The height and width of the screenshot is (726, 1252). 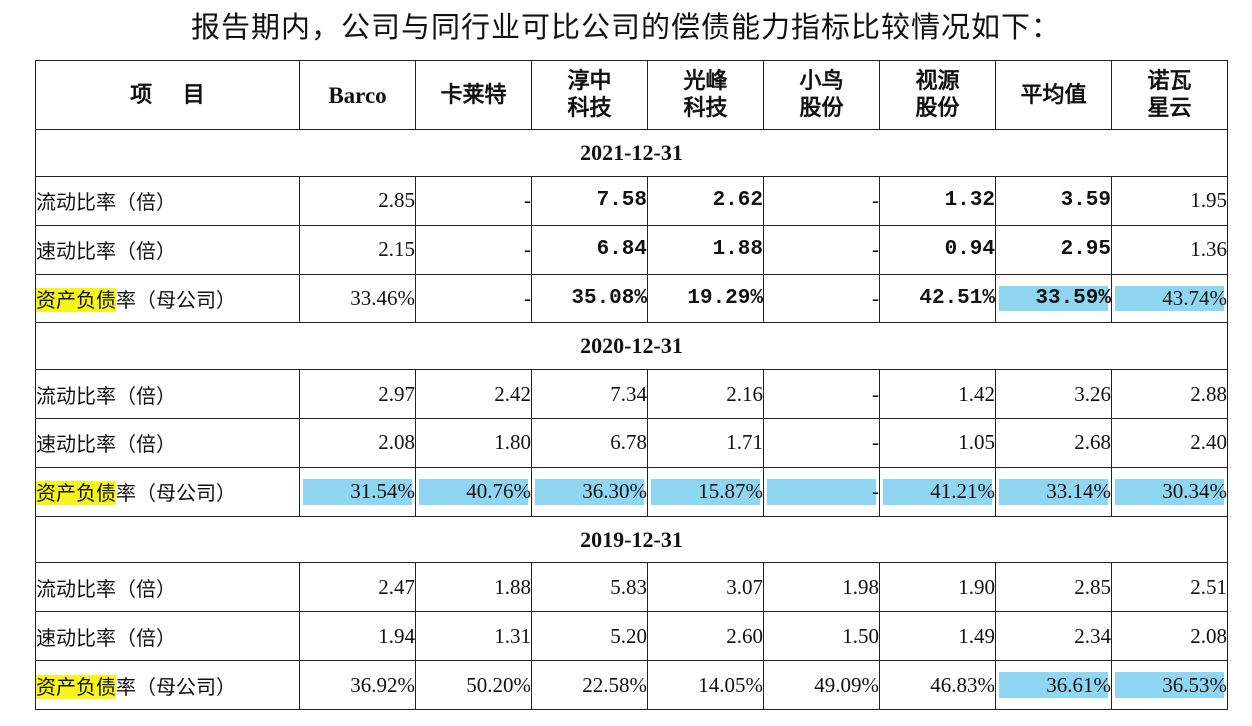 I want to click on value-cell: 2.42, so click(x=473, y=394).